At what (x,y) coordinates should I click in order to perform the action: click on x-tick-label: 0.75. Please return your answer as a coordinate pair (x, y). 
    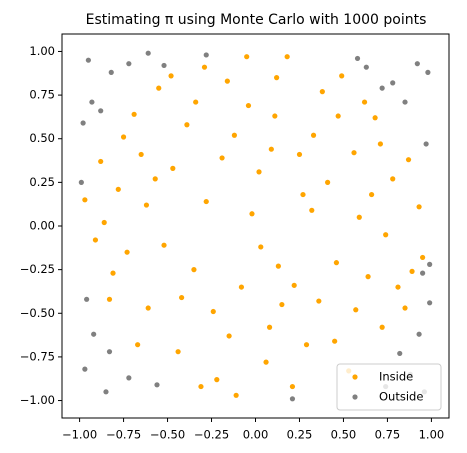
    Looking at the image, I should click on (388, 435).